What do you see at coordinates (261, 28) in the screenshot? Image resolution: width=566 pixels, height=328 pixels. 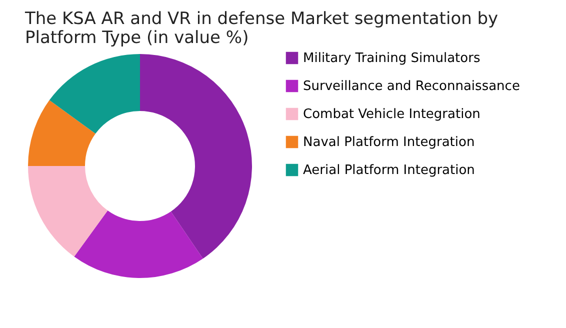 I see `chart-title: The KSA AR and VR in defense Market segmentation by Platform Type (in value %)` at bounding box center [261, 28].